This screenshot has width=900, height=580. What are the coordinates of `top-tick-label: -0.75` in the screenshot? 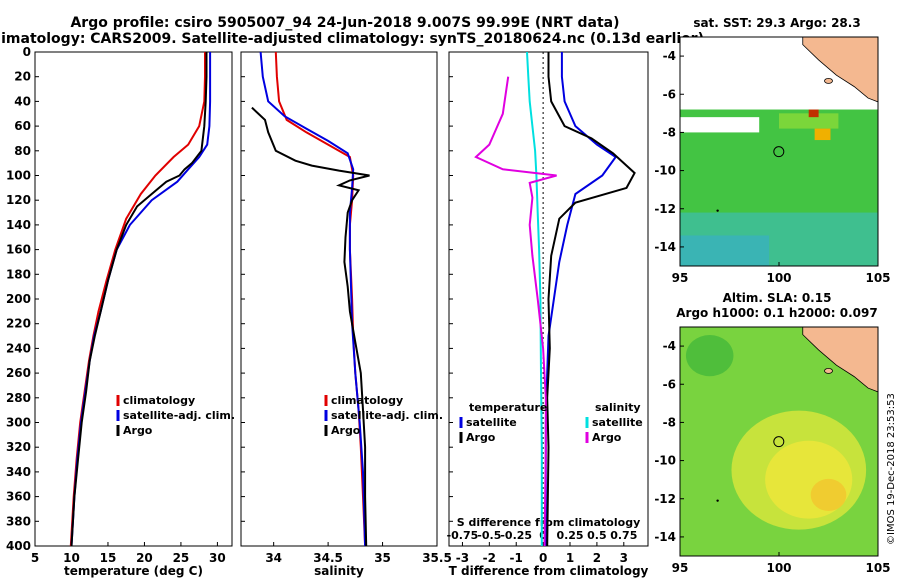 It's located at (463, 535).